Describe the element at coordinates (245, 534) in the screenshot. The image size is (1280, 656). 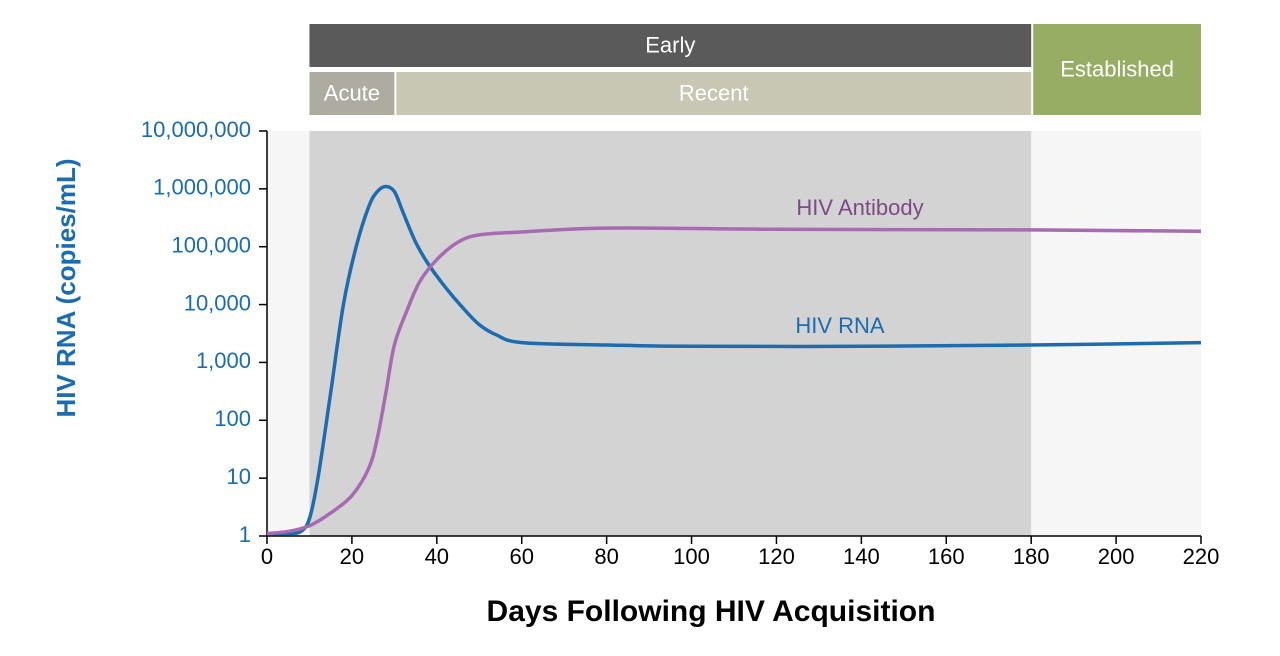
I see `y-tick-label: 1` at that location.